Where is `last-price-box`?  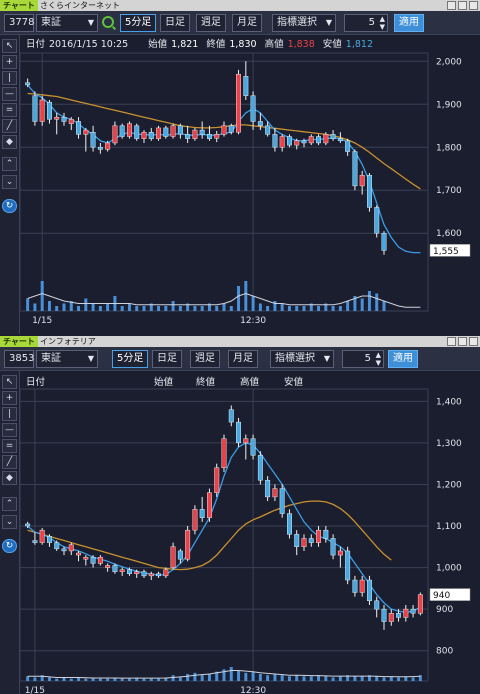 last-price-box is located at coordinates (450, 250).